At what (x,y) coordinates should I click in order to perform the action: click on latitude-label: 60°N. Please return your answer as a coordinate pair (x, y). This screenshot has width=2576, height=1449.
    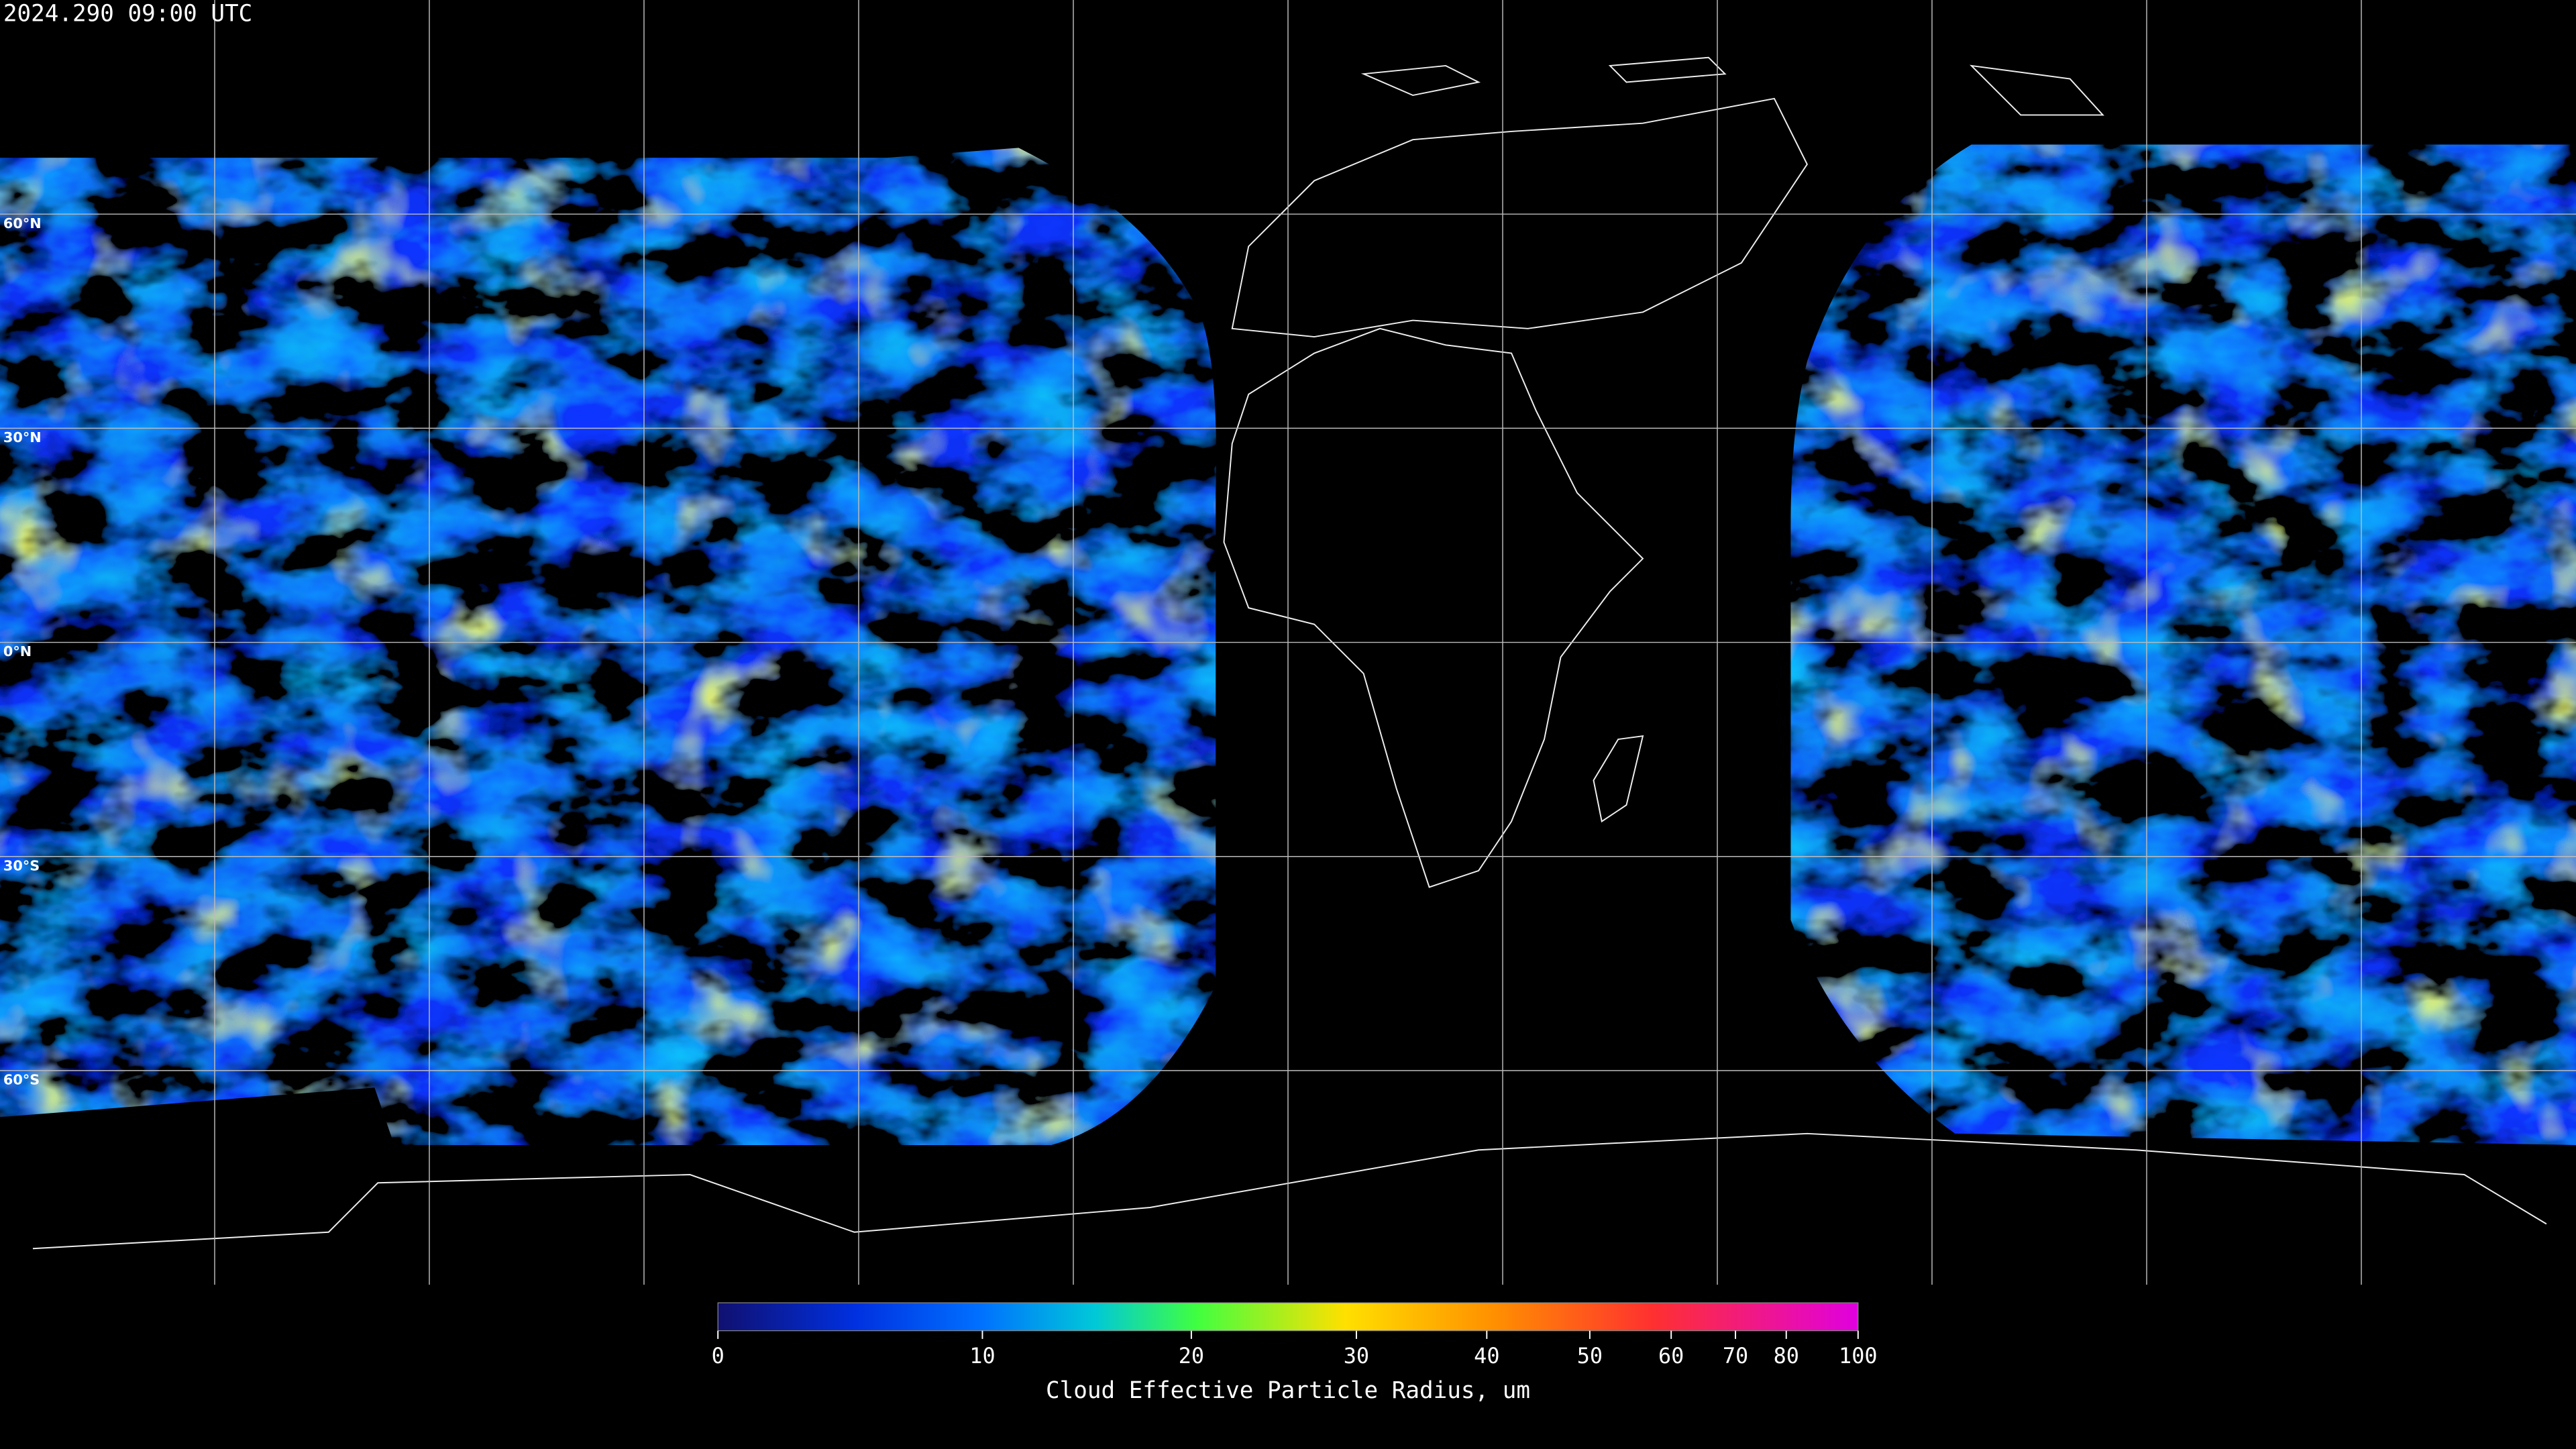
    Looking at the image, I should click on (22, 223).